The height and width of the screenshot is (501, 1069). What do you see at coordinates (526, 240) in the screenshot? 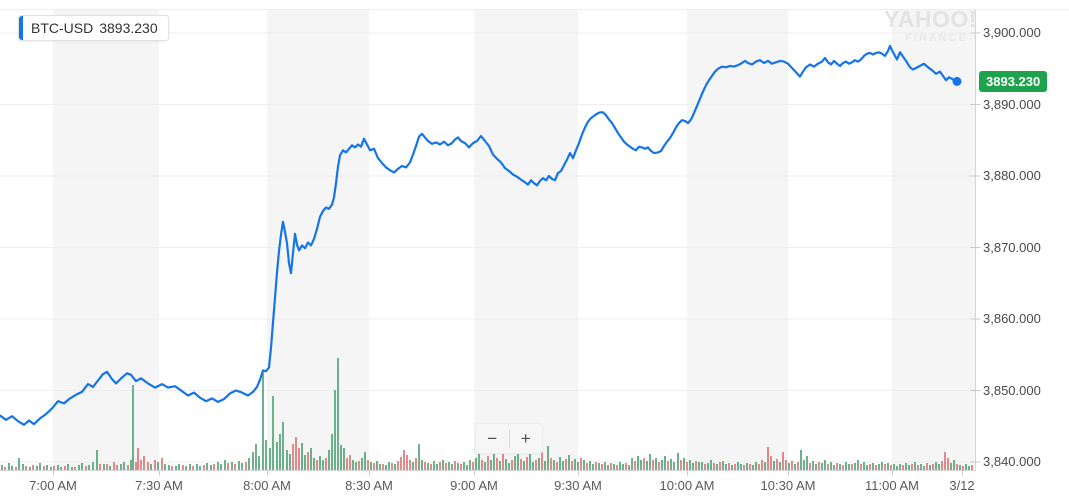
I see `background-band` at bounding box center [526, 240].